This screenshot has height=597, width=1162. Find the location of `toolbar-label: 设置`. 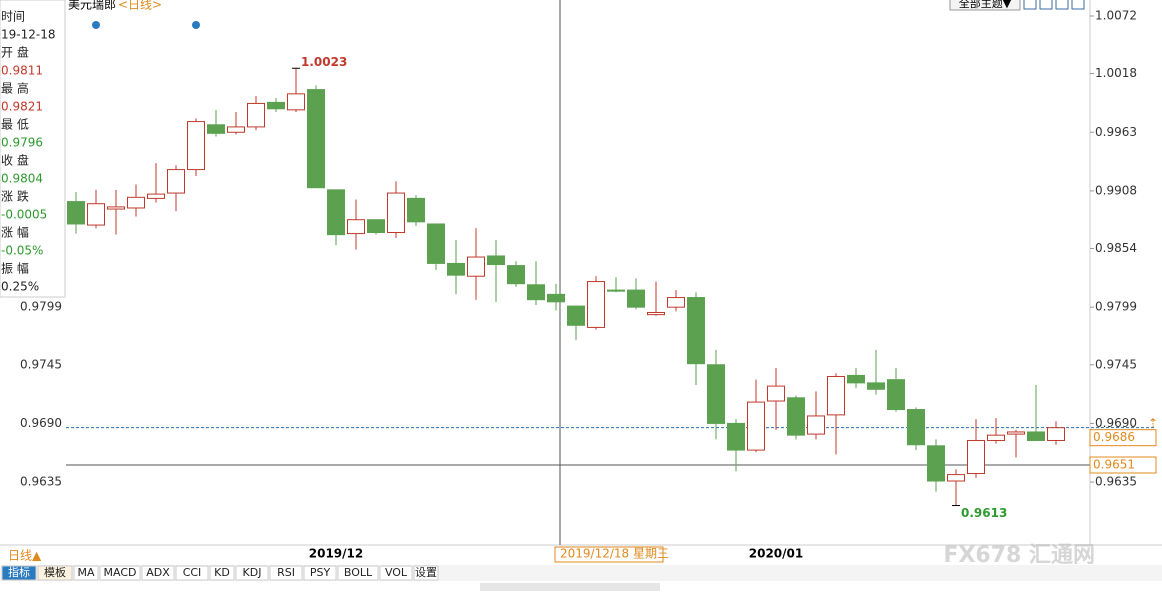

toolbar-label: 设置 is located at coordinates (426, 572).